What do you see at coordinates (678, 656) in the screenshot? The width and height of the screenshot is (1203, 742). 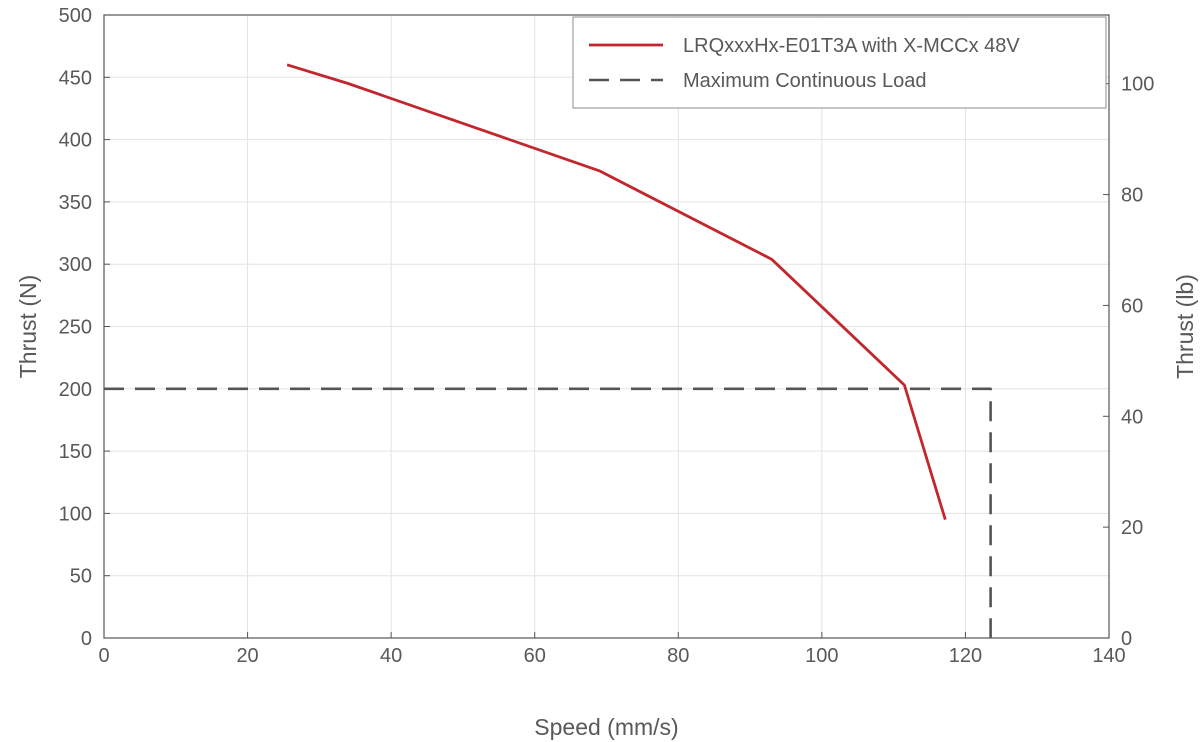 I see `x-tick-label-80: 80` at bounding box center [678, 656].